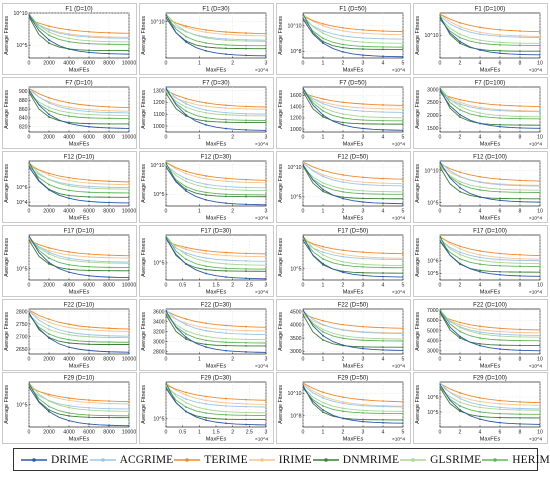 This screenshot has width=550, height=477. I want to click on legend-label: DRIME, so click(70, 459).